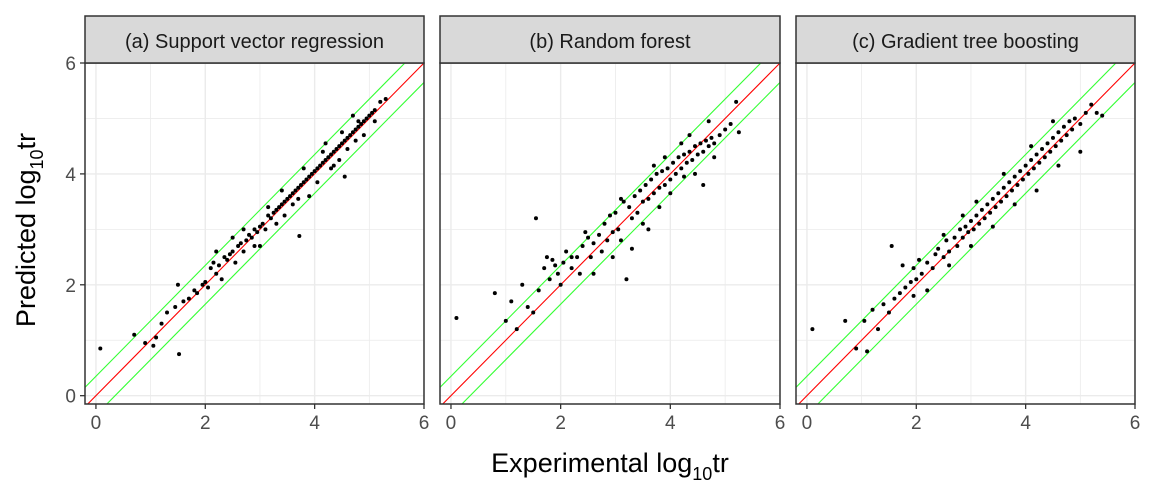 The image size is (1151, 499). I want to click on x-tick-label: 0, so click(96, 423).